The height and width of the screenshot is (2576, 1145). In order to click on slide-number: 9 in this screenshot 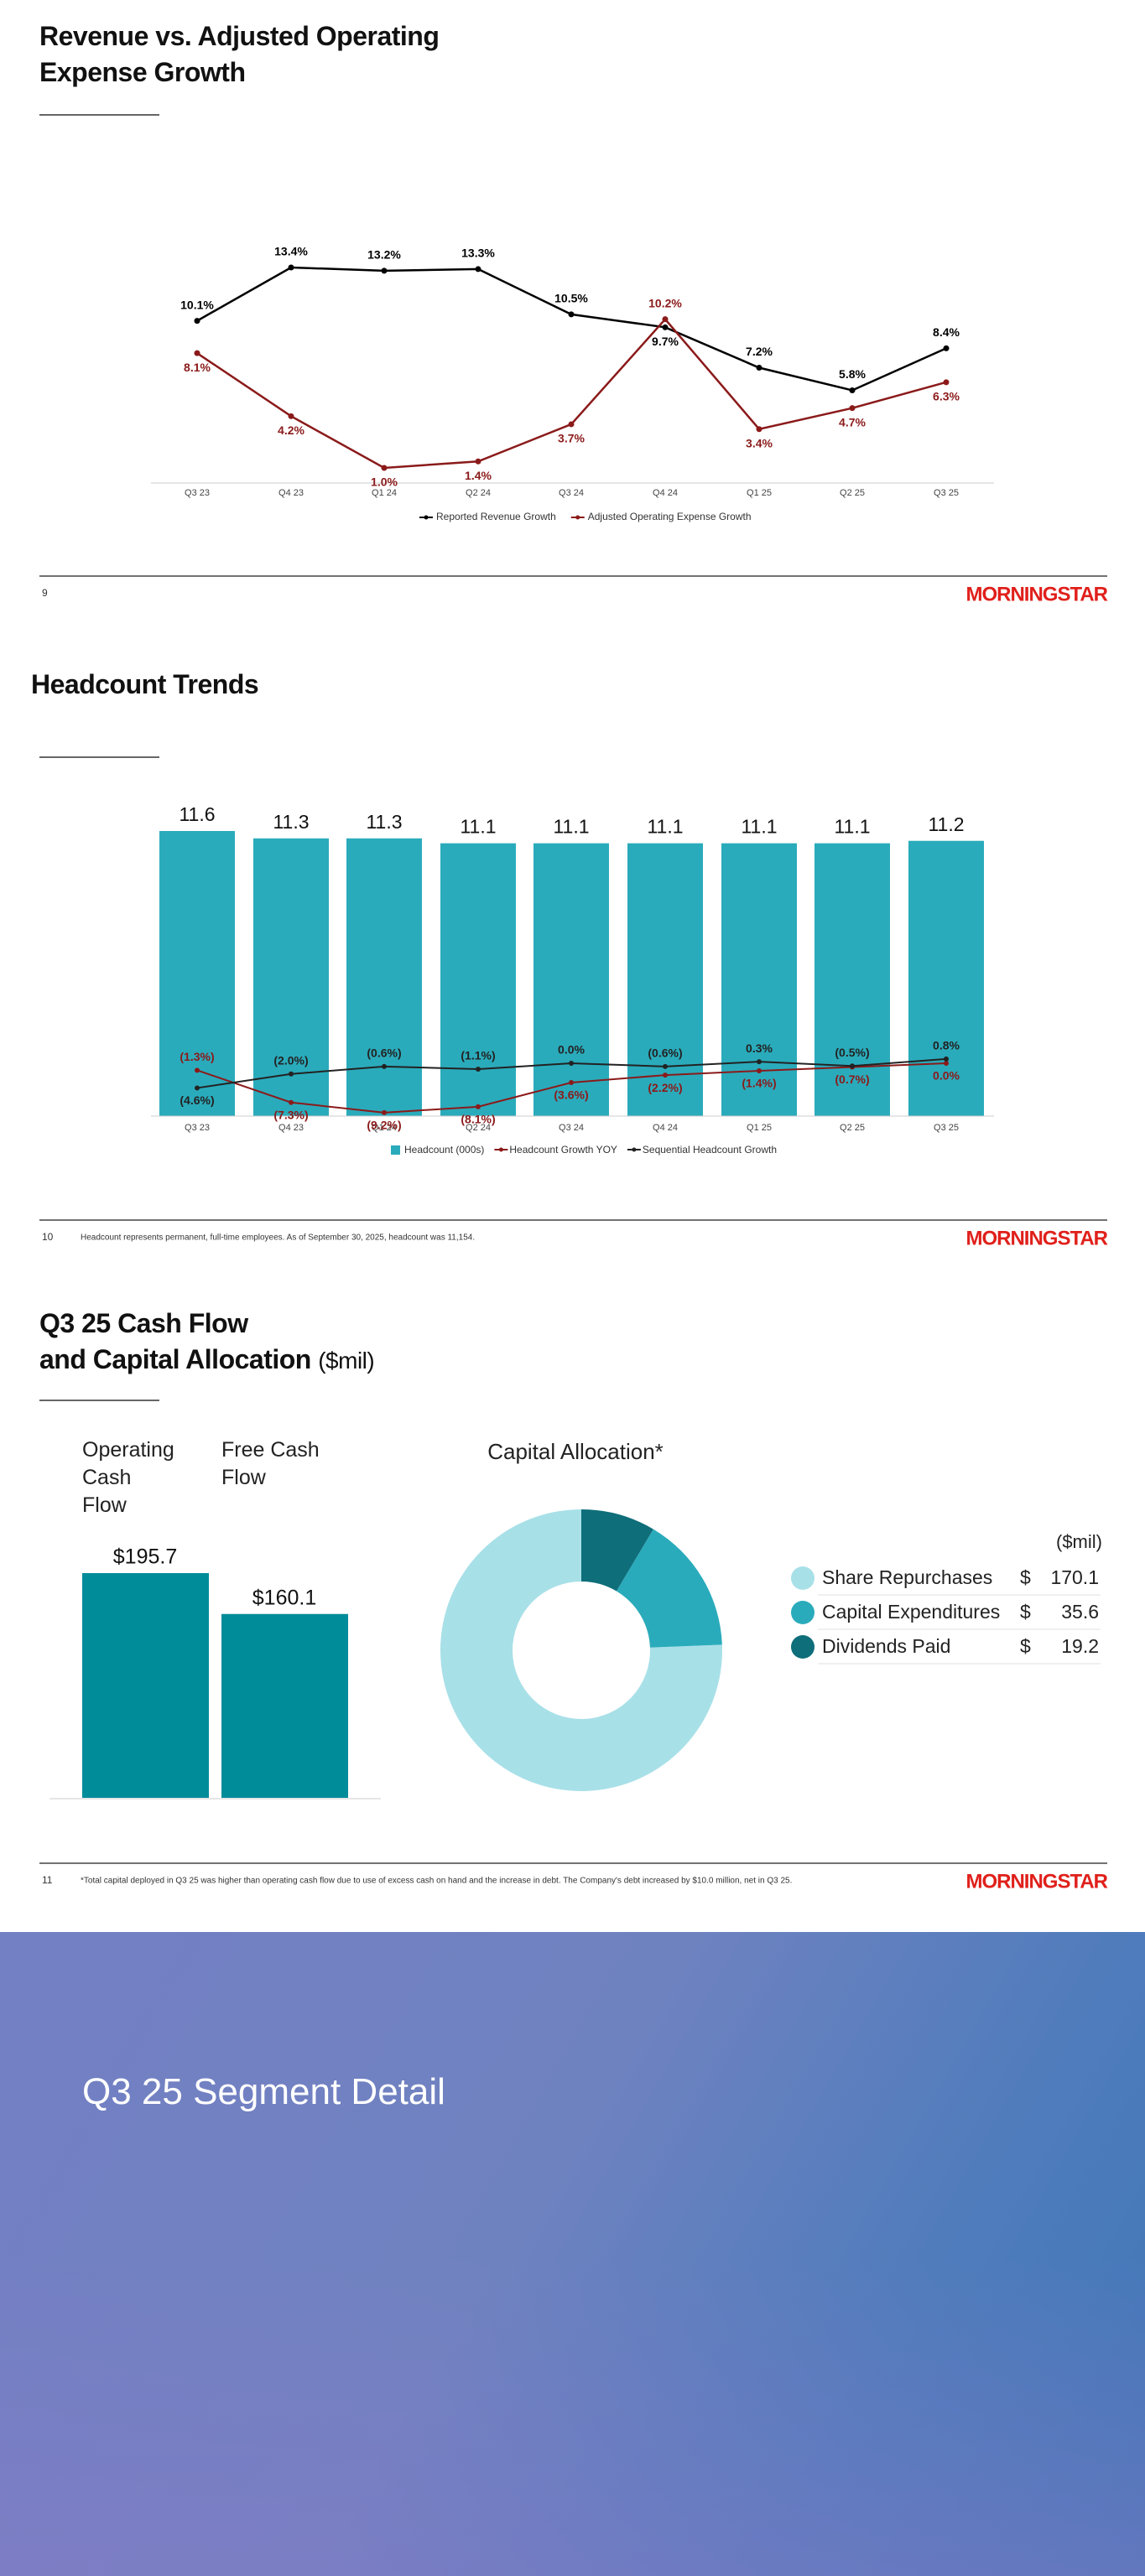, I will do `click(45, 593)`.